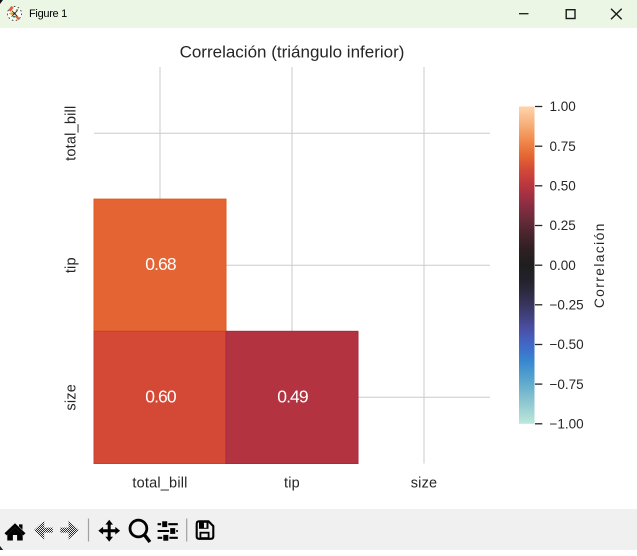  What do you see at coordinates (563, 146) in the screenshot?
I see `svg-text: 0.75` at bounding box center [563, 146].